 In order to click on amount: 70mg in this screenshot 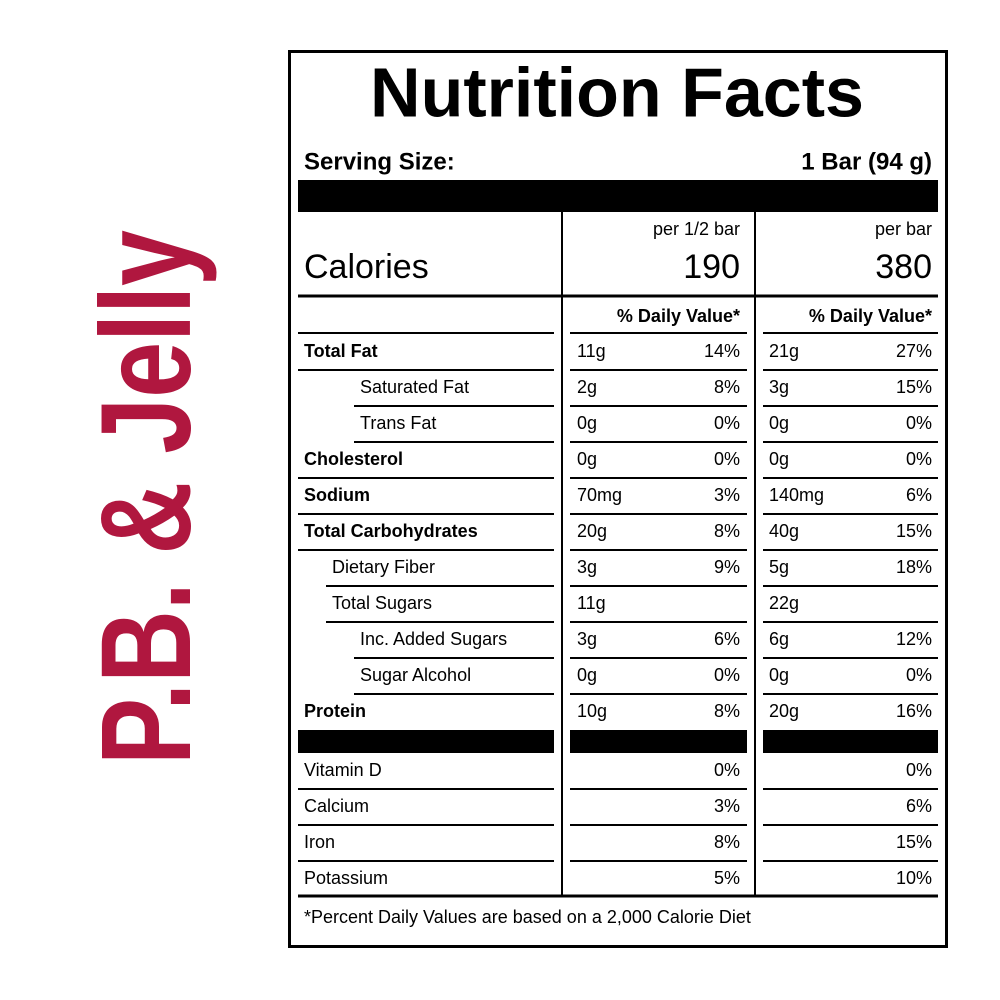, I will do `click(599, 495)`.